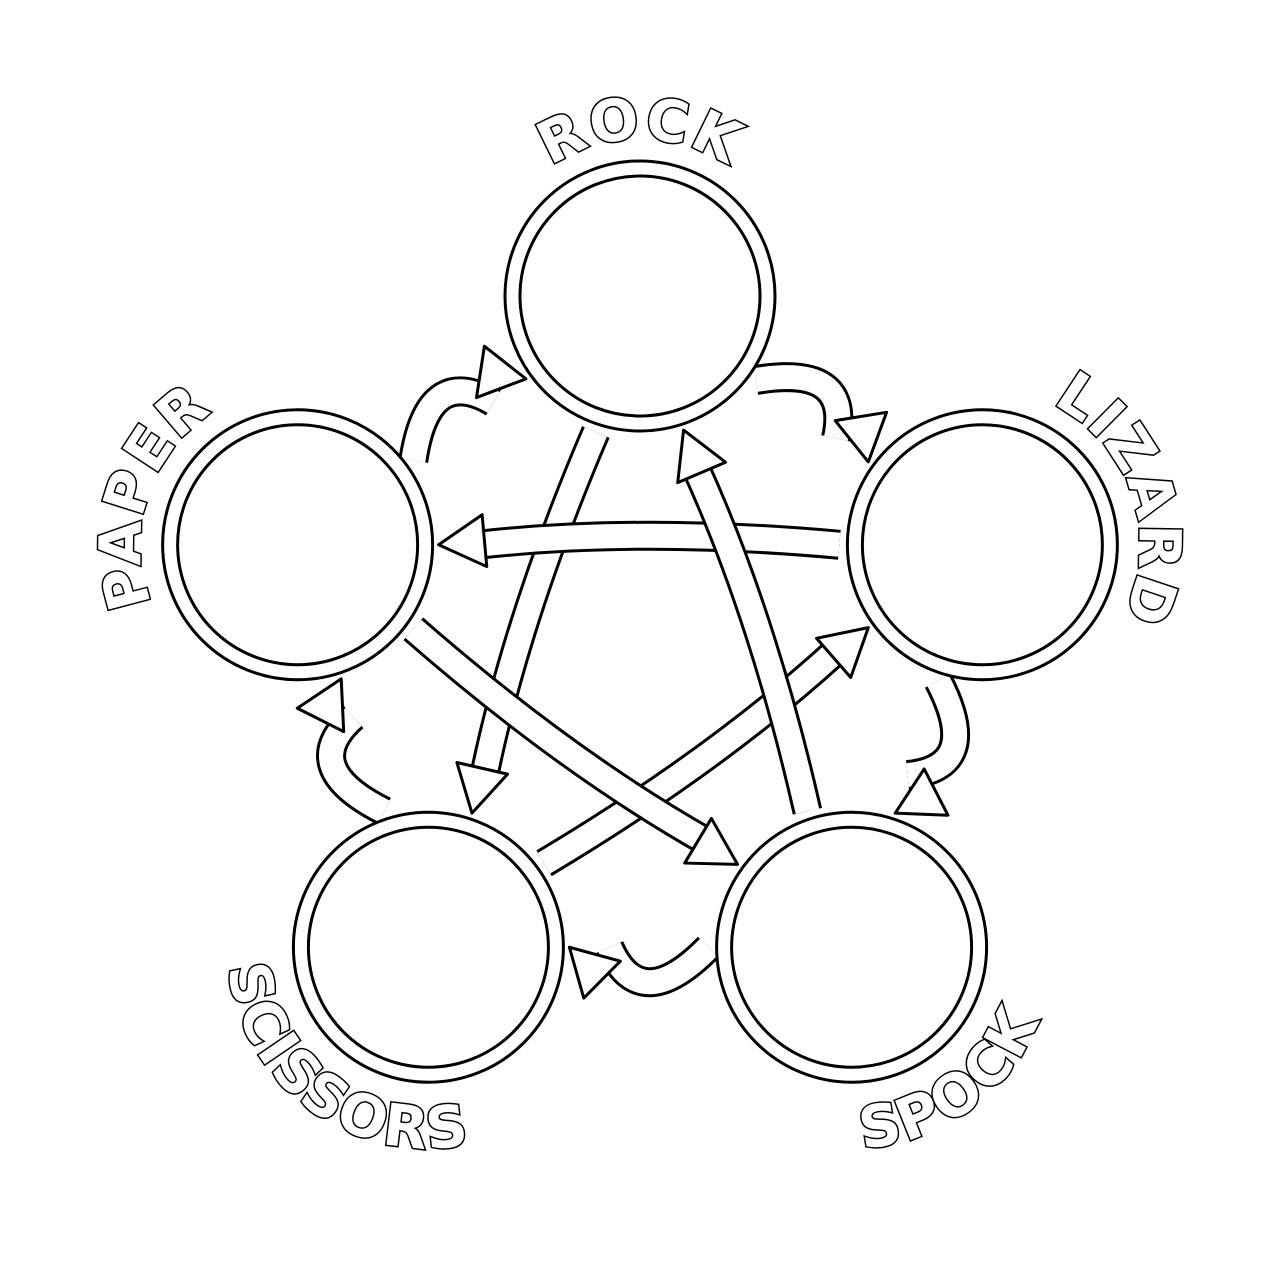 This screenshot has width=1280, height=1280. I want to click on arrow-scissors-to-lizard, so click(703, 751).